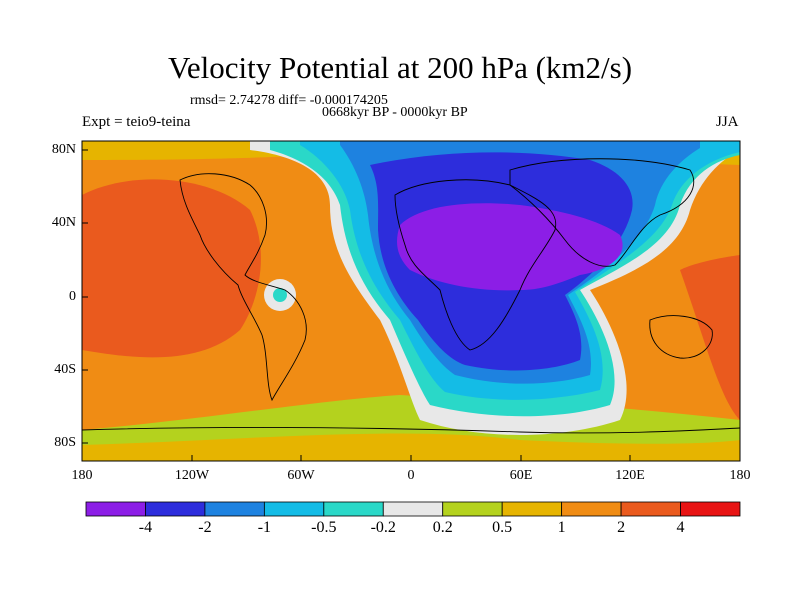  I want to click on lat-label-0: 0, so click(72, 296).